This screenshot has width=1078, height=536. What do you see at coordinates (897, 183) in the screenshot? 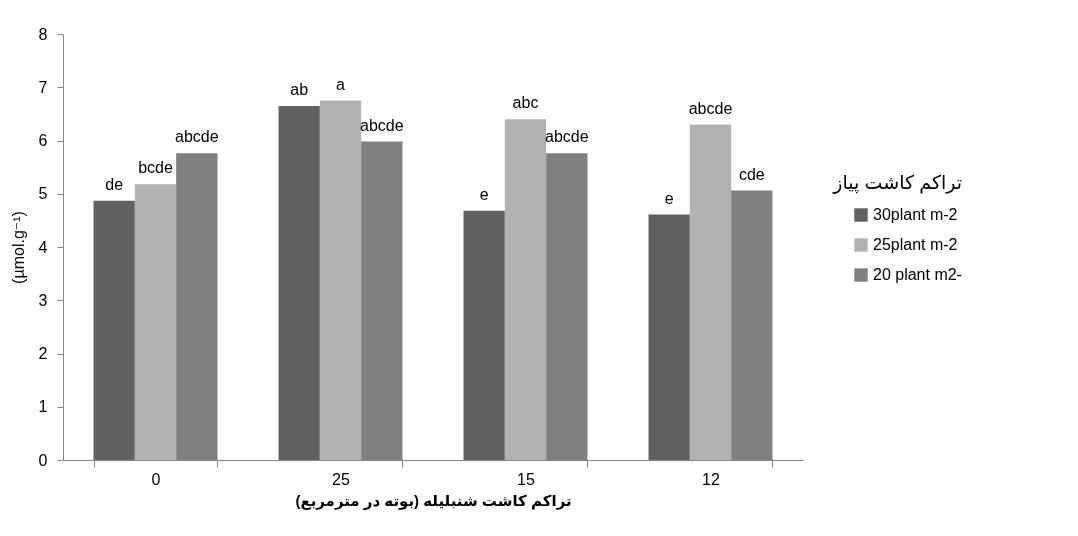
I see `legend-title: تراکم کاشت پیاز` at bounding box center [897, 183].